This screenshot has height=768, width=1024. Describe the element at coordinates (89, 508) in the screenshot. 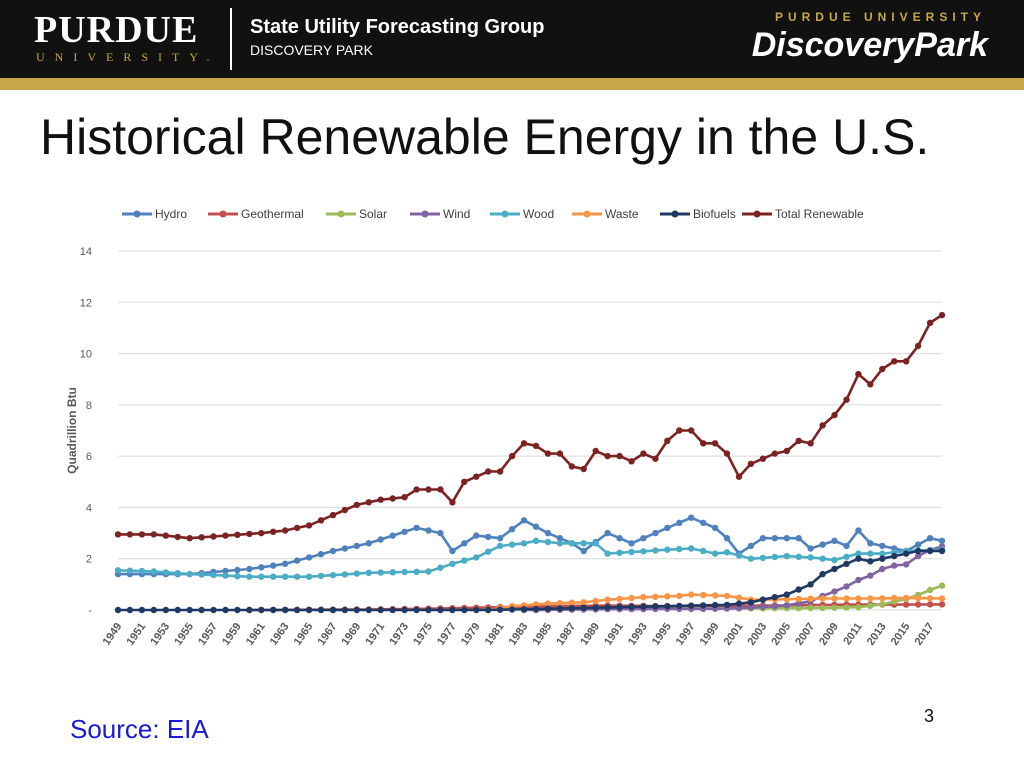

I see `y-tick-label: 4` at that location.